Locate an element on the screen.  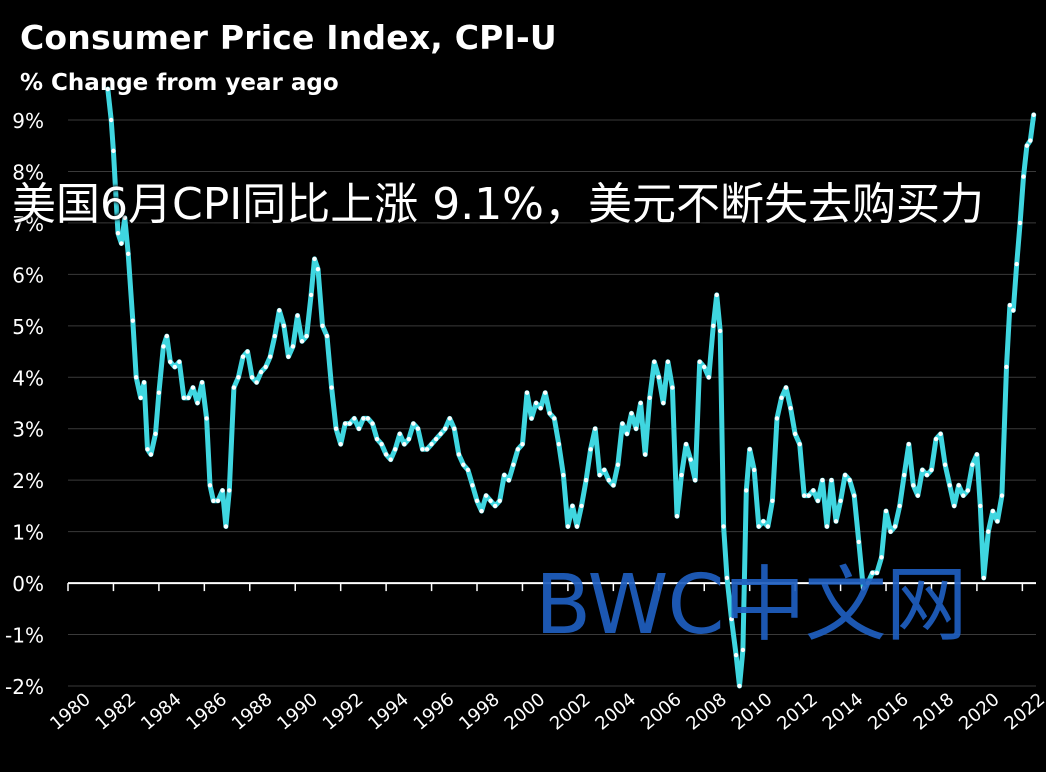
chart-title: Consumer Price Index, CPI-U is located at coordinates (288, 37).